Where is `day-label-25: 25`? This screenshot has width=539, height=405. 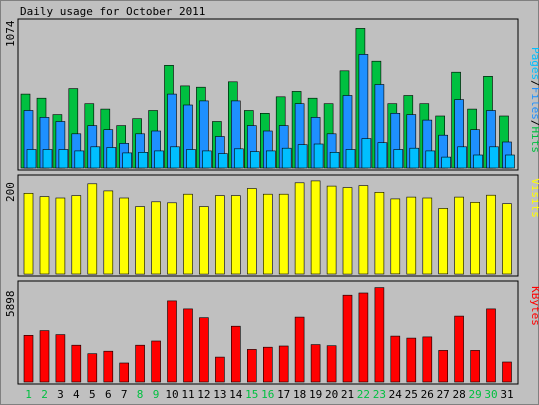
day-label-25: 25 is located at coordinates (411, 394).